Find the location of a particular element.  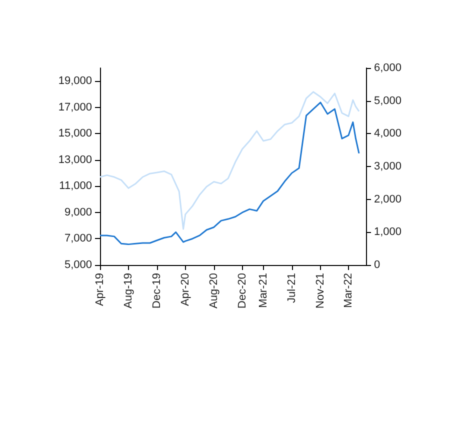

y-tick-label: 19,000 is located at coordinates (75, 81).